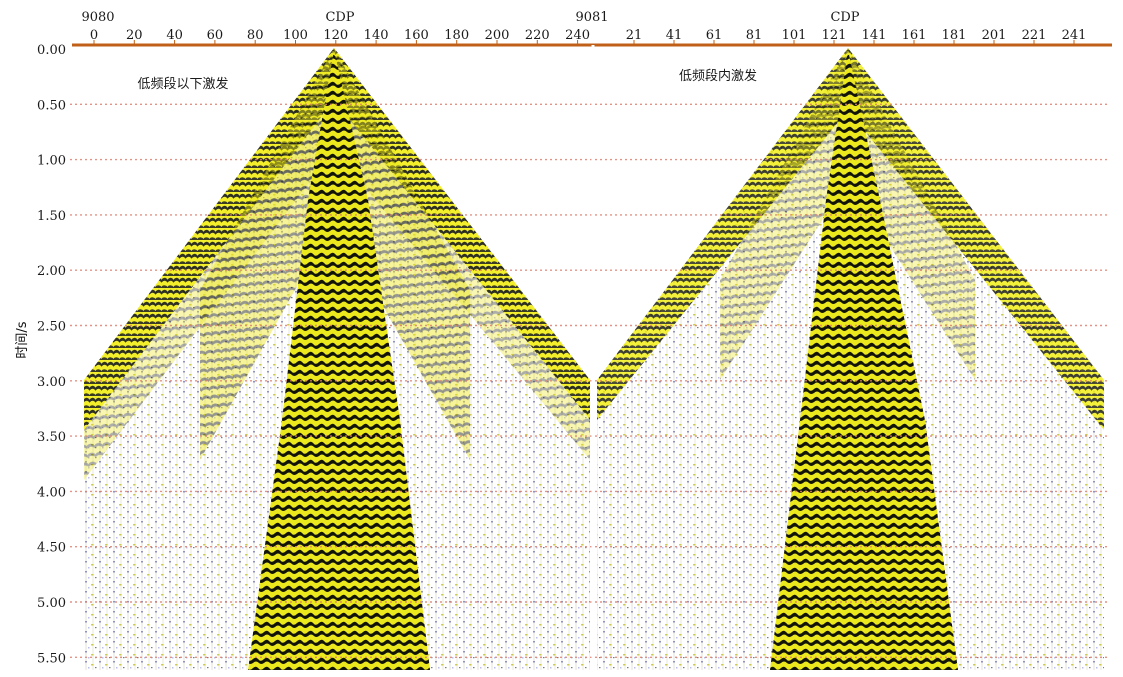 The width and height of the screenshot is (1123, 677). I want to click on y-tick-label: 3.50, so click(51, 437).